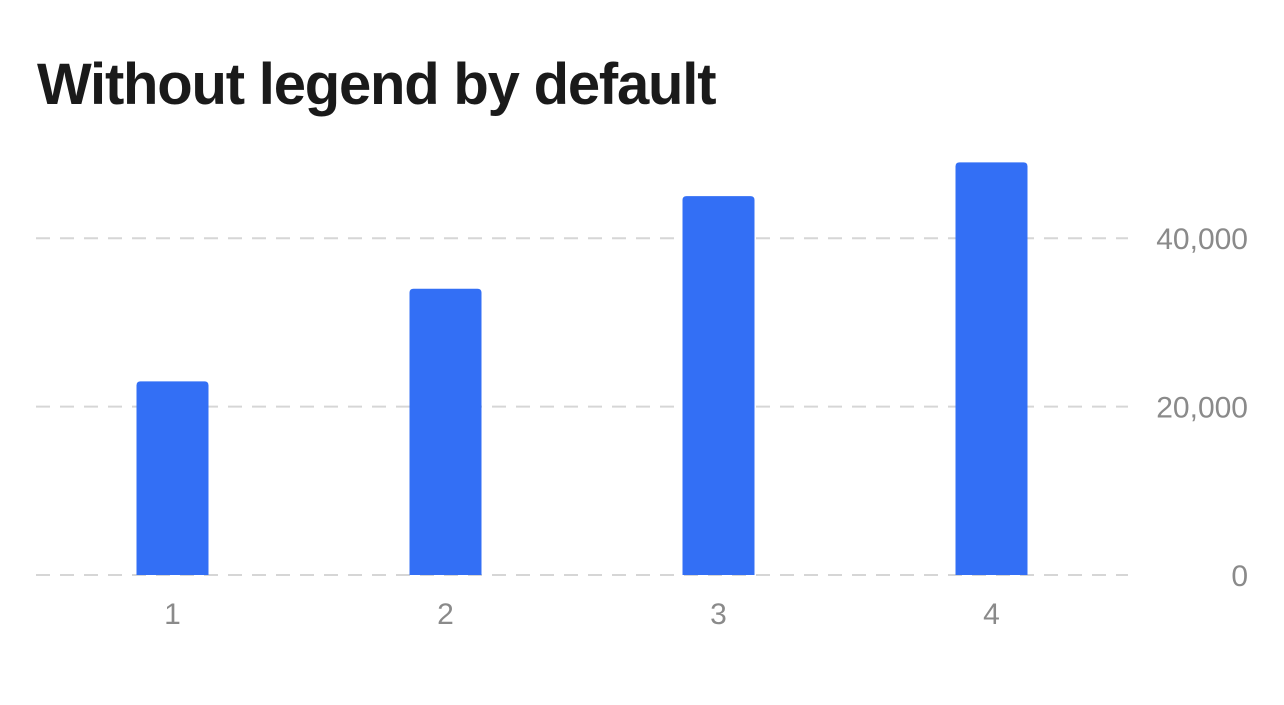 The width and height of the screenshot is (1284, 705). What do you see at coordinates (1239, 576) in the screenshot?
I see `y-tick-label: 0` at bounding box center [1239, 576].